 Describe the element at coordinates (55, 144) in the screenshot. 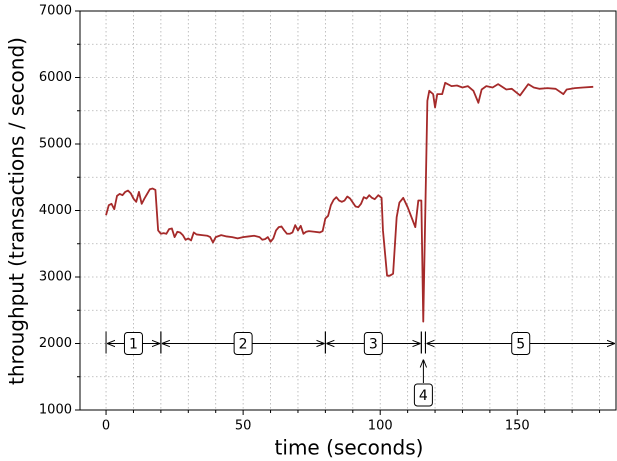

I see `y-tick-label: 5000` at that location.